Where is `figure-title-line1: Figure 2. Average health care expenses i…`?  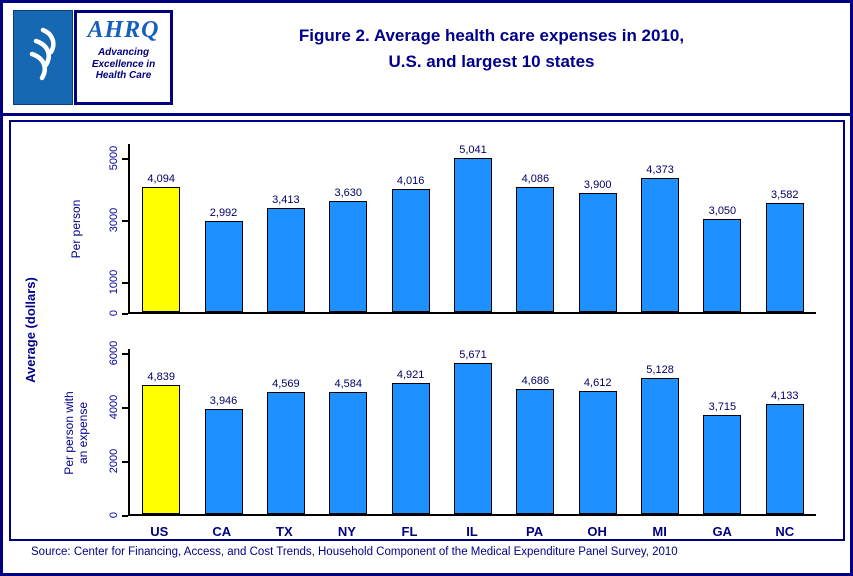 figure-title-line1: Figure 2. Average health care expenses i… is located at coordinates (491, 35).